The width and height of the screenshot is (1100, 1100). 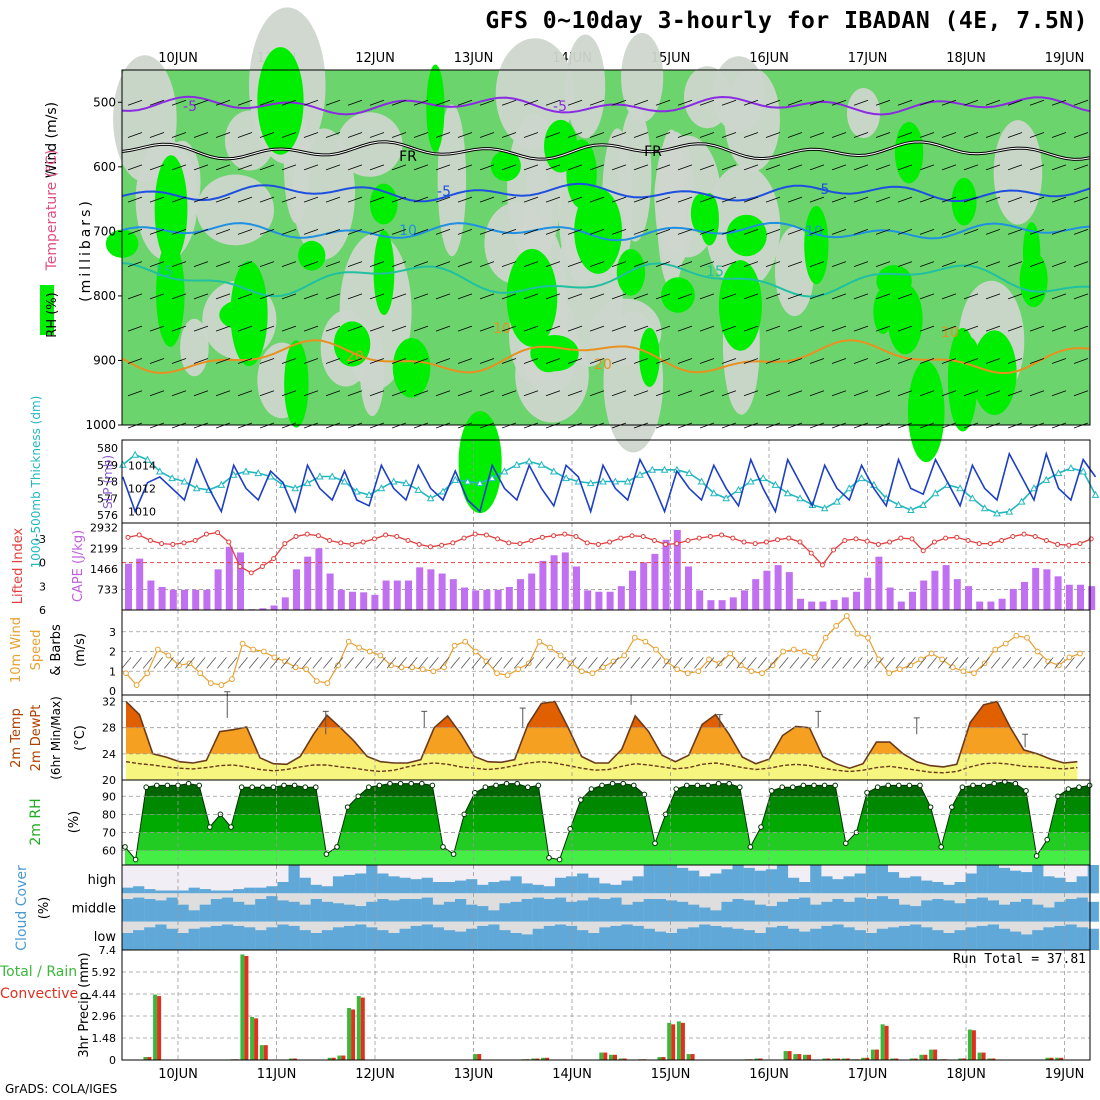 What do you see at coordinates (609, 483) in the screenshot?
I see `slp-line` at bounding box center [609, 483].